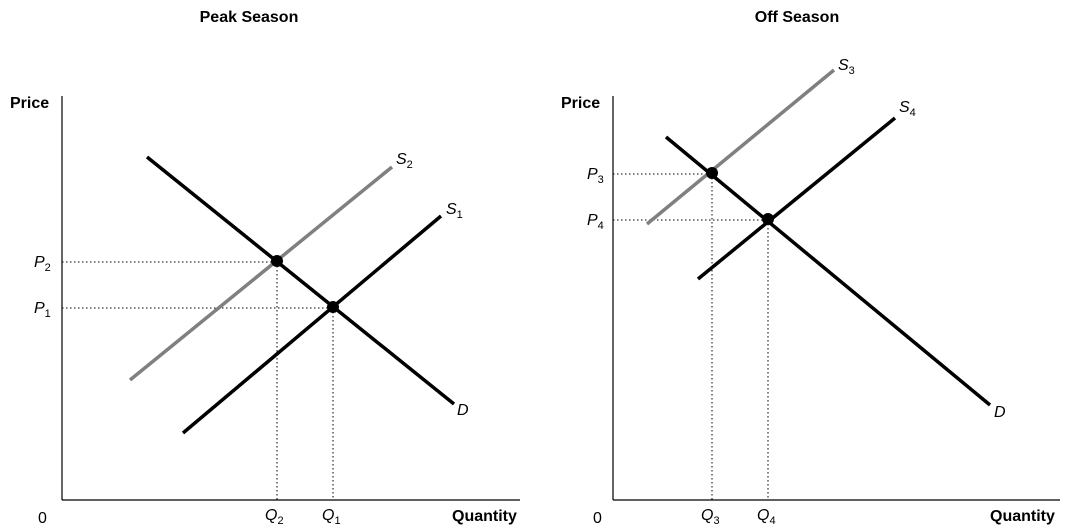 Image resolution: width=1065 pixels, height=529 pixels. I want to click on off-origin-label: 0, so click(597, 518).